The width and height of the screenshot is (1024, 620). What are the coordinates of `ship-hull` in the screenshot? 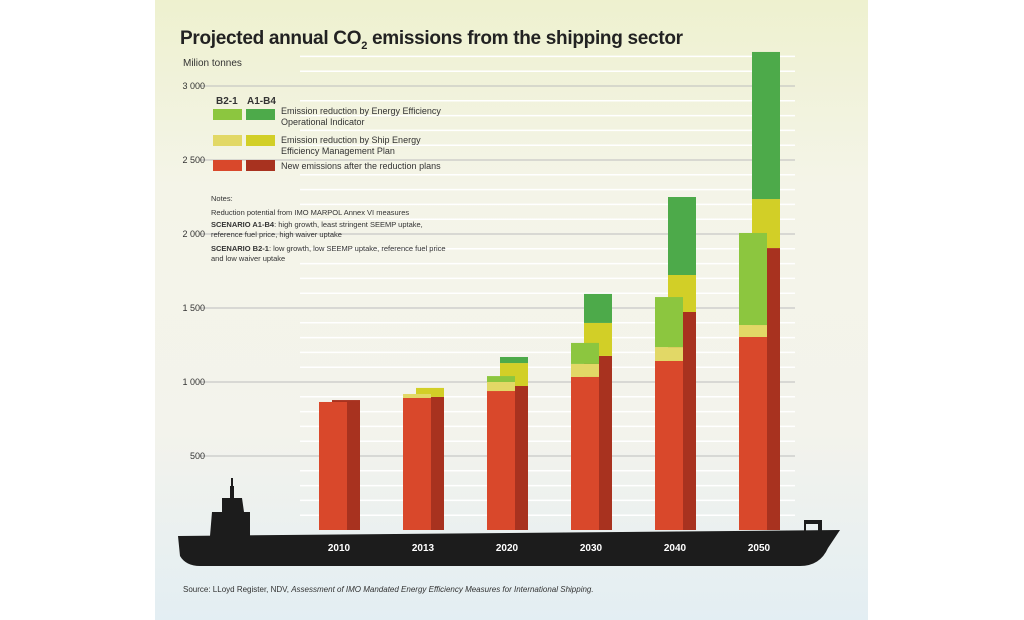 It's located at (509, 548).